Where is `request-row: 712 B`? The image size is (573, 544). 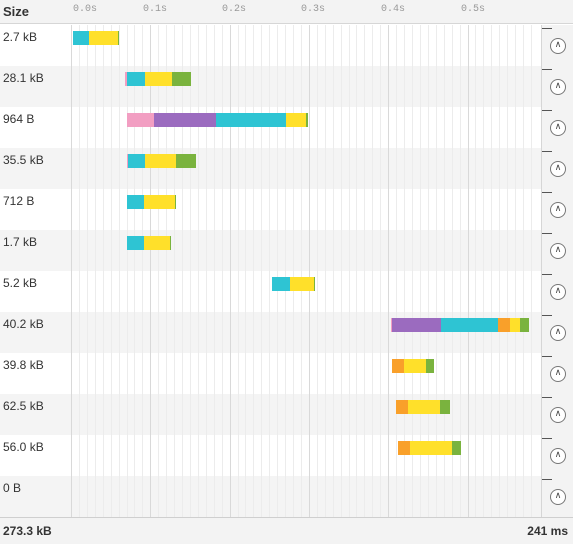 request-row: 712 B is located at coordinates (286, 209).